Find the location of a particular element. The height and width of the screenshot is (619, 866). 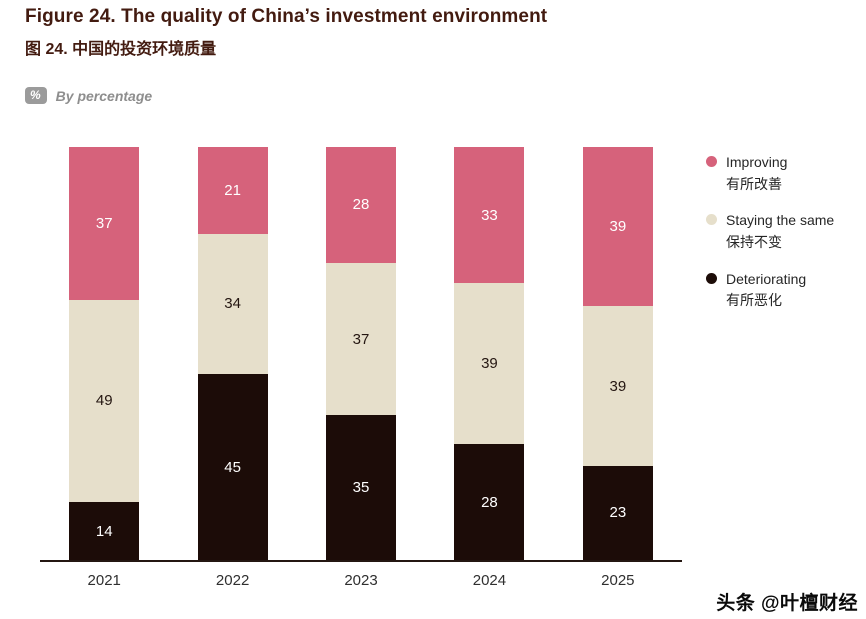

watermark: 头条 @叶檀财经 is located at coordinates (787, 603).